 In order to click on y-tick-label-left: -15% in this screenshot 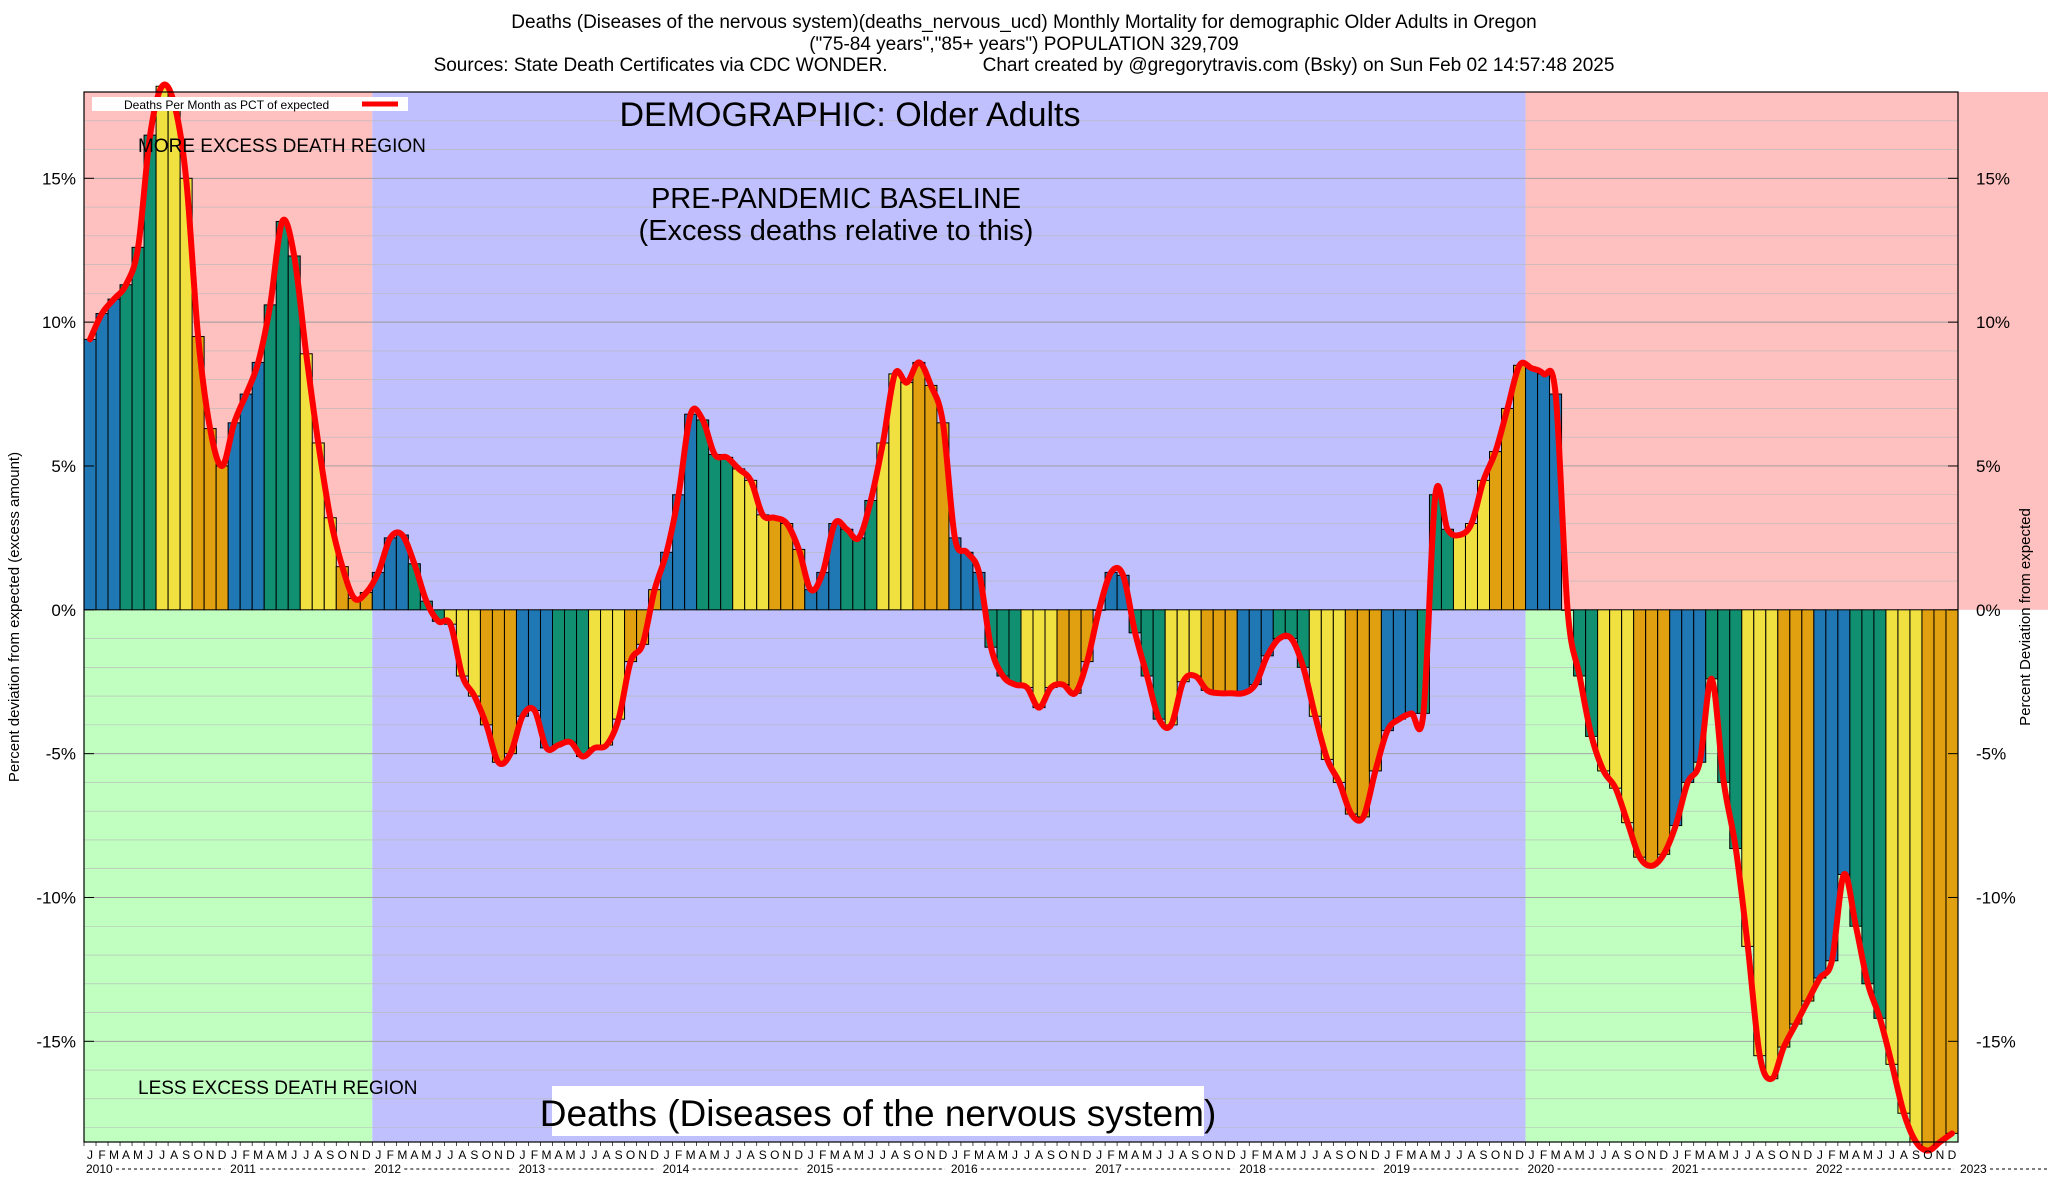, I will do `click(56, 1041)`.